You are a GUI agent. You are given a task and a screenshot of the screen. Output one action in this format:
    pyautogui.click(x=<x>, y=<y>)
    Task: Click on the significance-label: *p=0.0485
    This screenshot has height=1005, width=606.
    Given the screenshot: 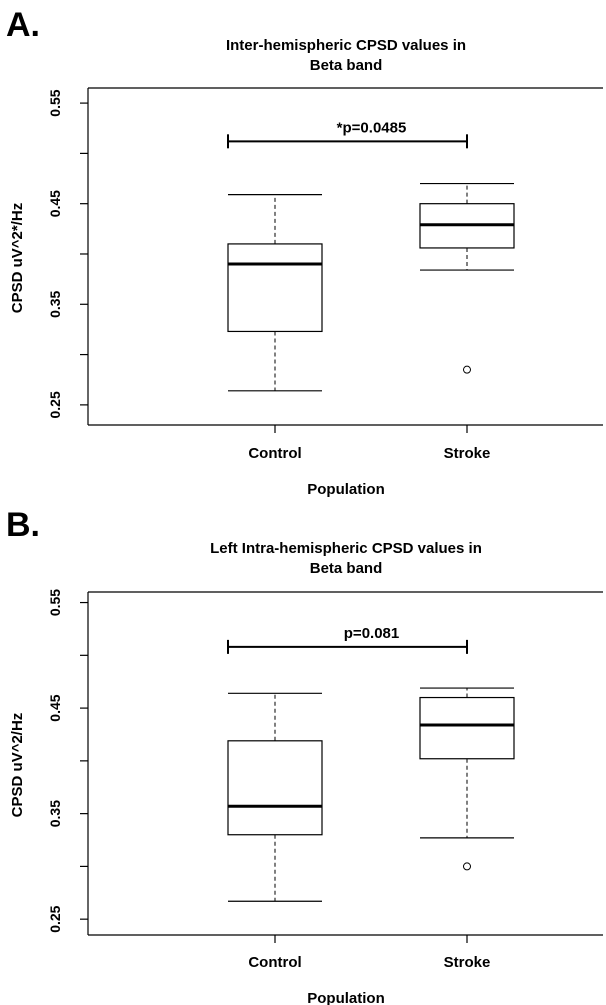 What is the action you would take?
    pyautogui.click(x=372, y=127)
    